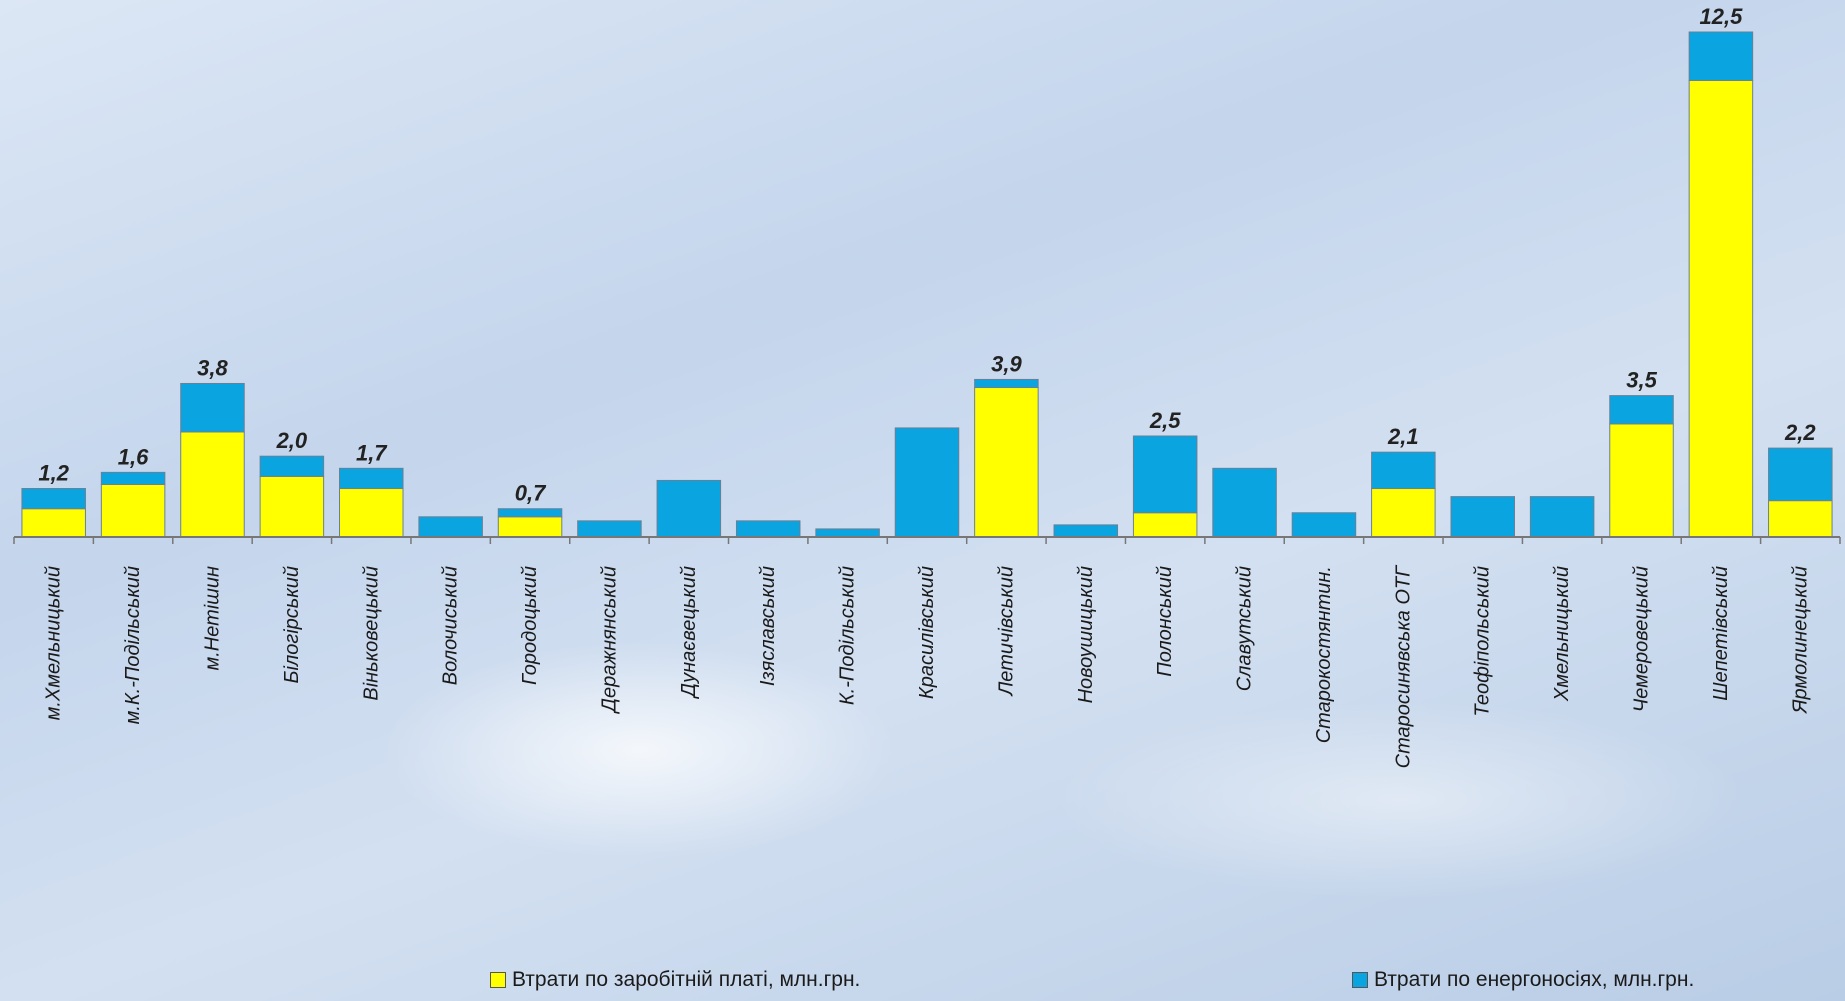 The image size is (1845, 1001). I want to click on category-label-22: Ярмолинецький, so click(1800, 640).